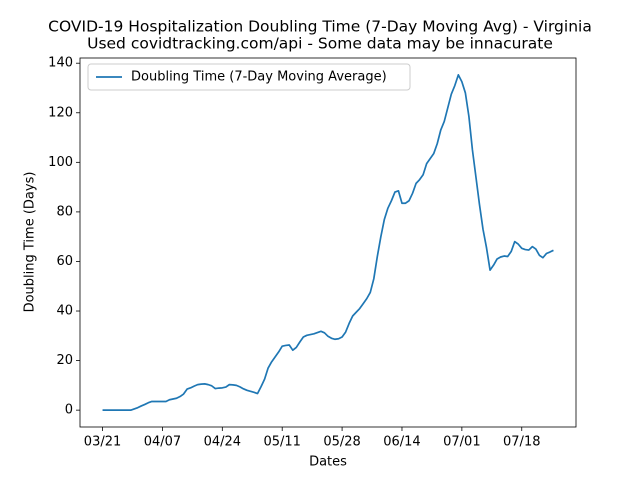 The image size is (640, 480). What do you see at coordinates (64, 211) in the screenshot?
I see `y-tick-label: 80` at bounding box center [64, 211].